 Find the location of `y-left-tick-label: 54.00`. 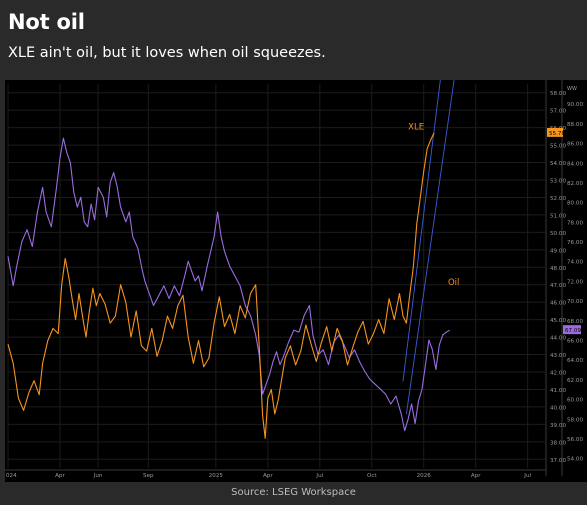

y-left-tick-label: 54.00 is located at coordinates (558, 164).